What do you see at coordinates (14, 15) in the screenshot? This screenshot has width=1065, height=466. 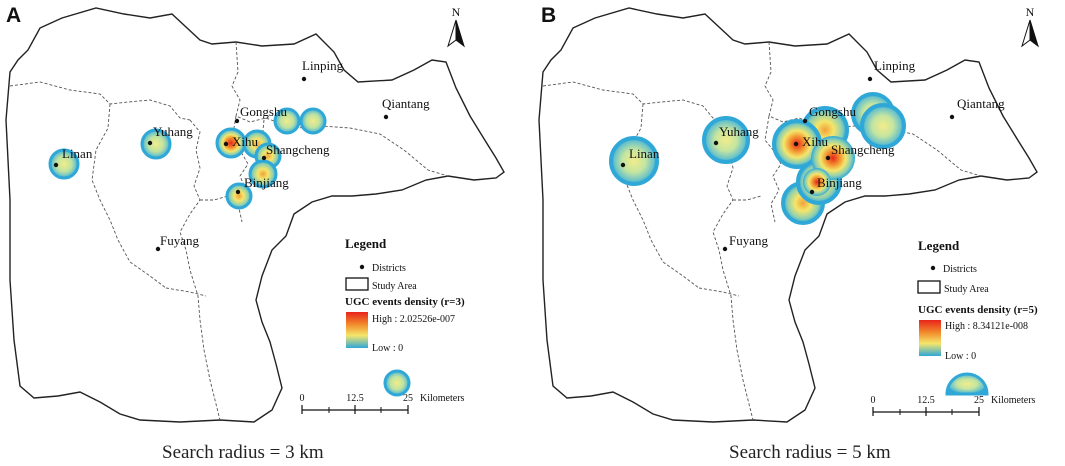 I see `panel-label: A` at bounding box center [14, 15].